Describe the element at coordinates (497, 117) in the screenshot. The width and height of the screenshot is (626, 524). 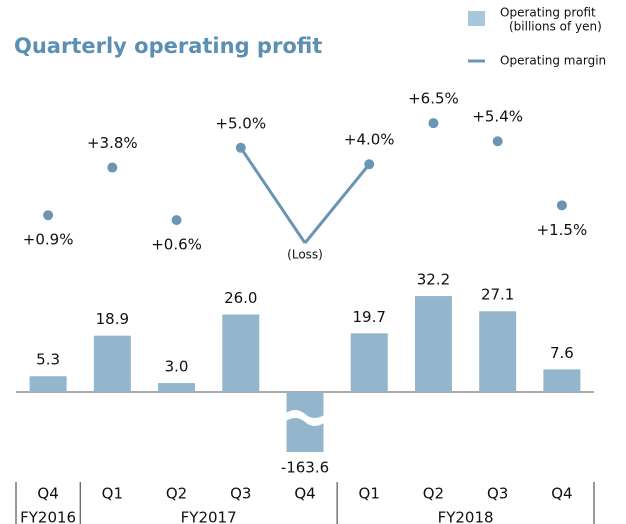
I see `margin-label: +5.4%` at that location.